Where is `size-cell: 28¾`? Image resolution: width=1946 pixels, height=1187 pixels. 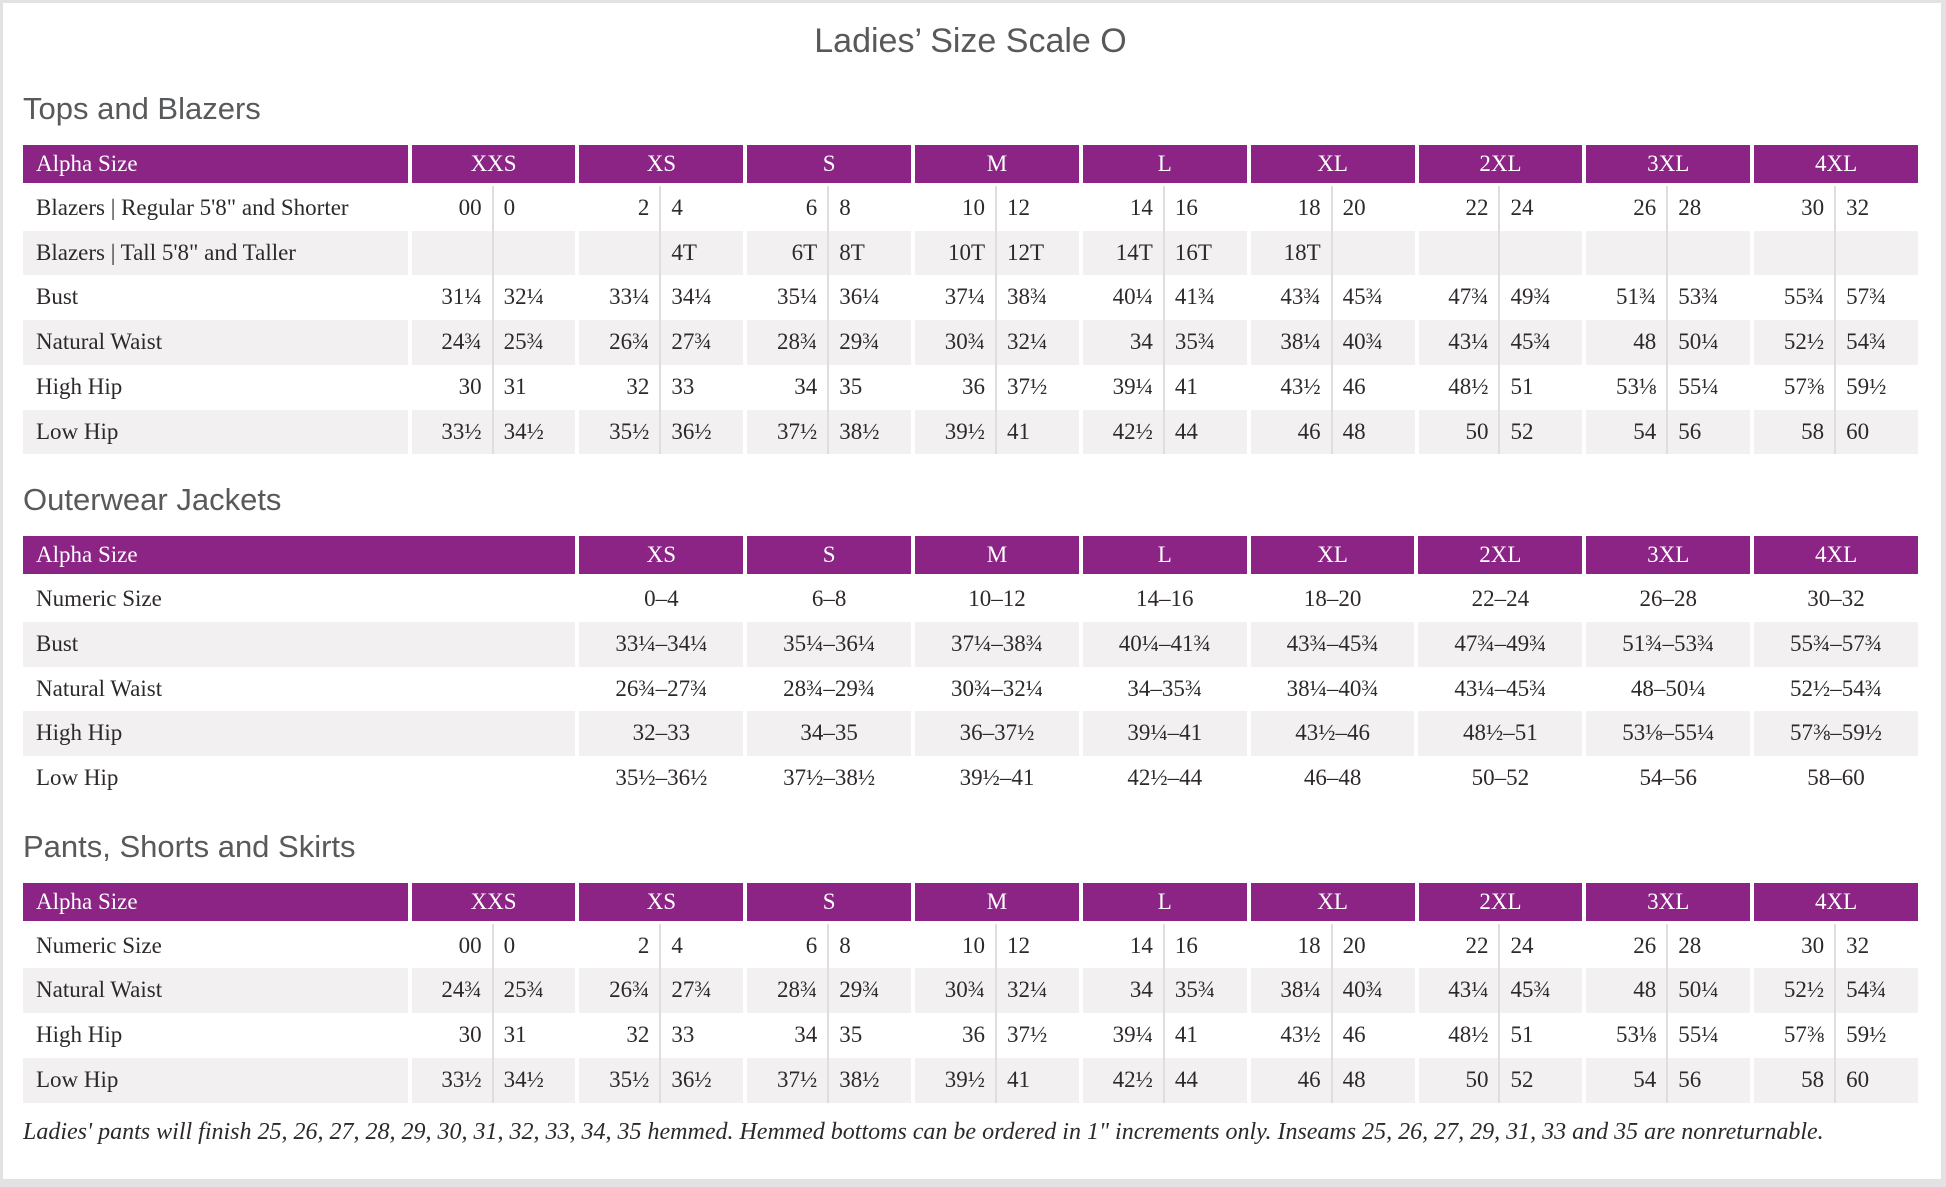 size-cell: 28¾ is located at coordinates (785, 991).